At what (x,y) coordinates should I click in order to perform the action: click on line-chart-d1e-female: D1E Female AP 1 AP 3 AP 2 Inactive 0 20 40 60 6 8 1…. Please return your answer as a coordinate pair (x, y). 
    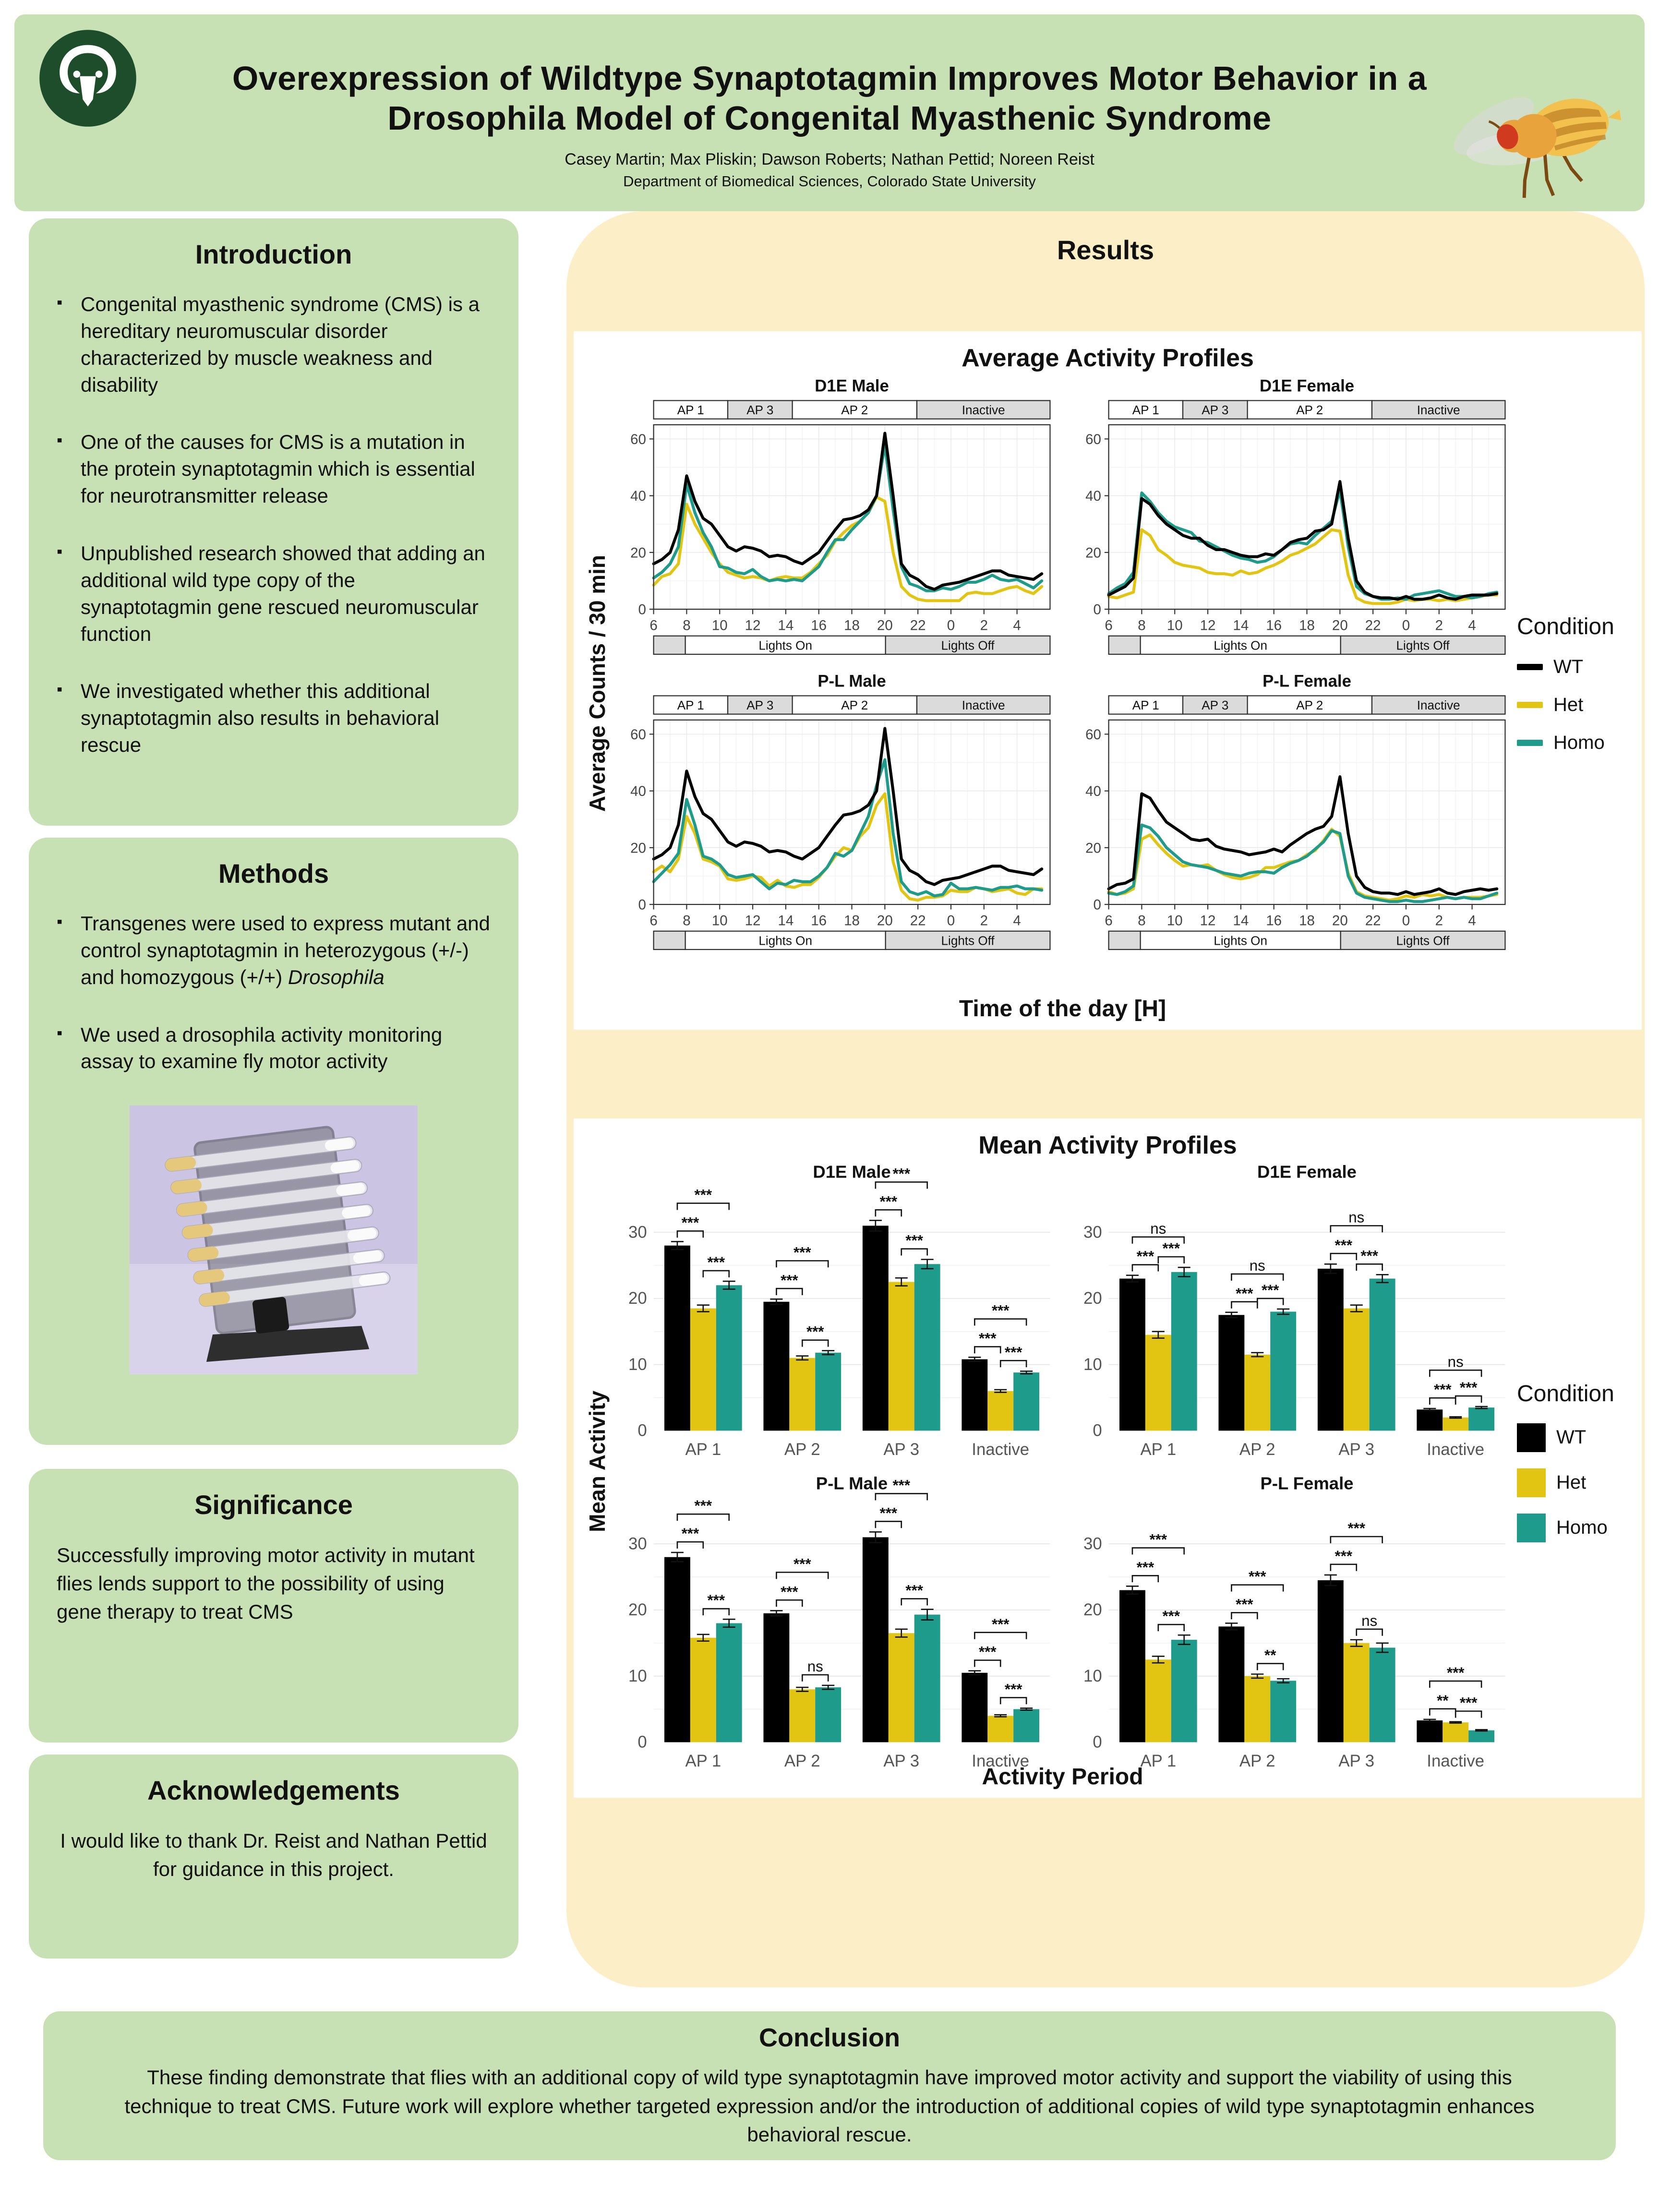
    Looking at the image, I should click on (1290, 522).